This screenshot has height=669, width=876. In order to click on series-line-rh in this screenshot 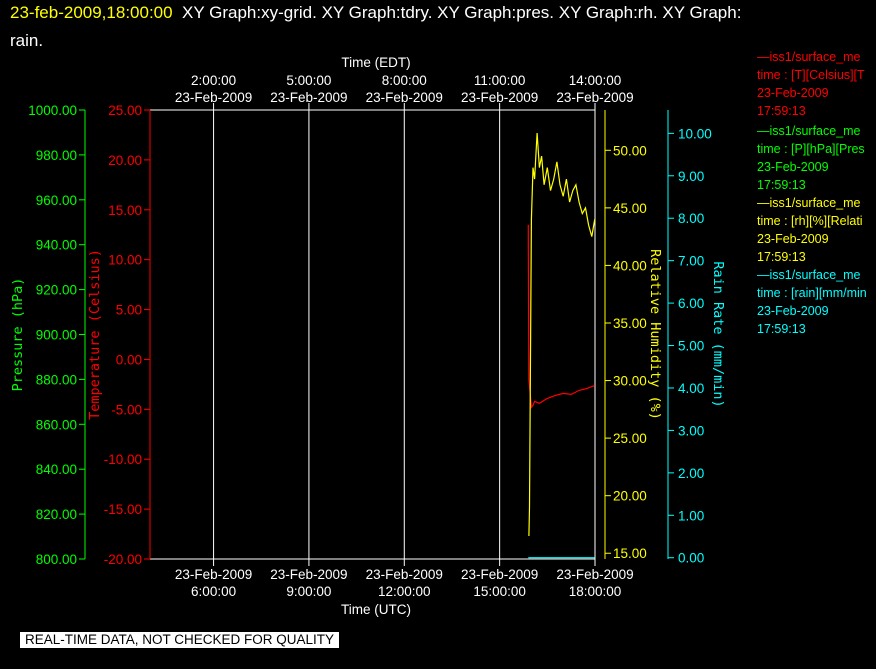, I will do `click(562, 334)`.